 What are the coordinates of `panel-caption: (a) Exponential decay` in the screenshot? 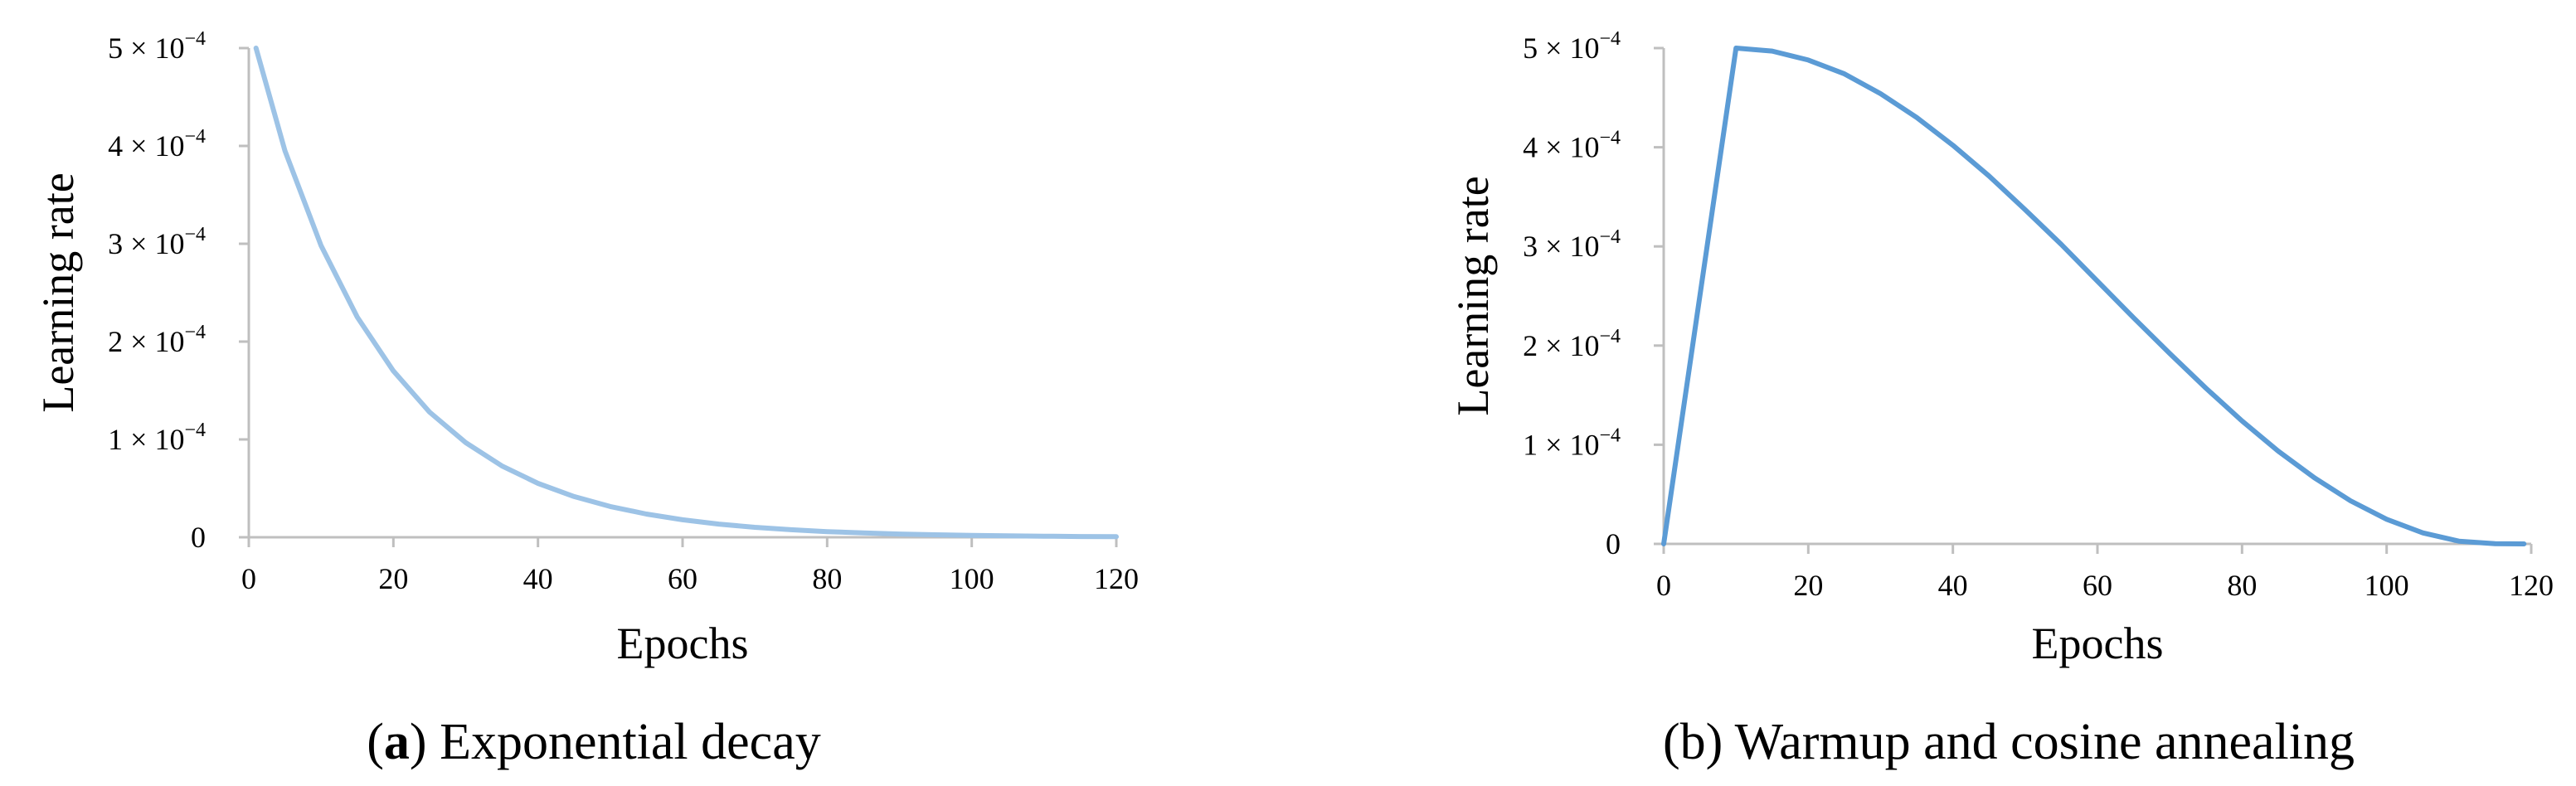 It's located at (594, 742).